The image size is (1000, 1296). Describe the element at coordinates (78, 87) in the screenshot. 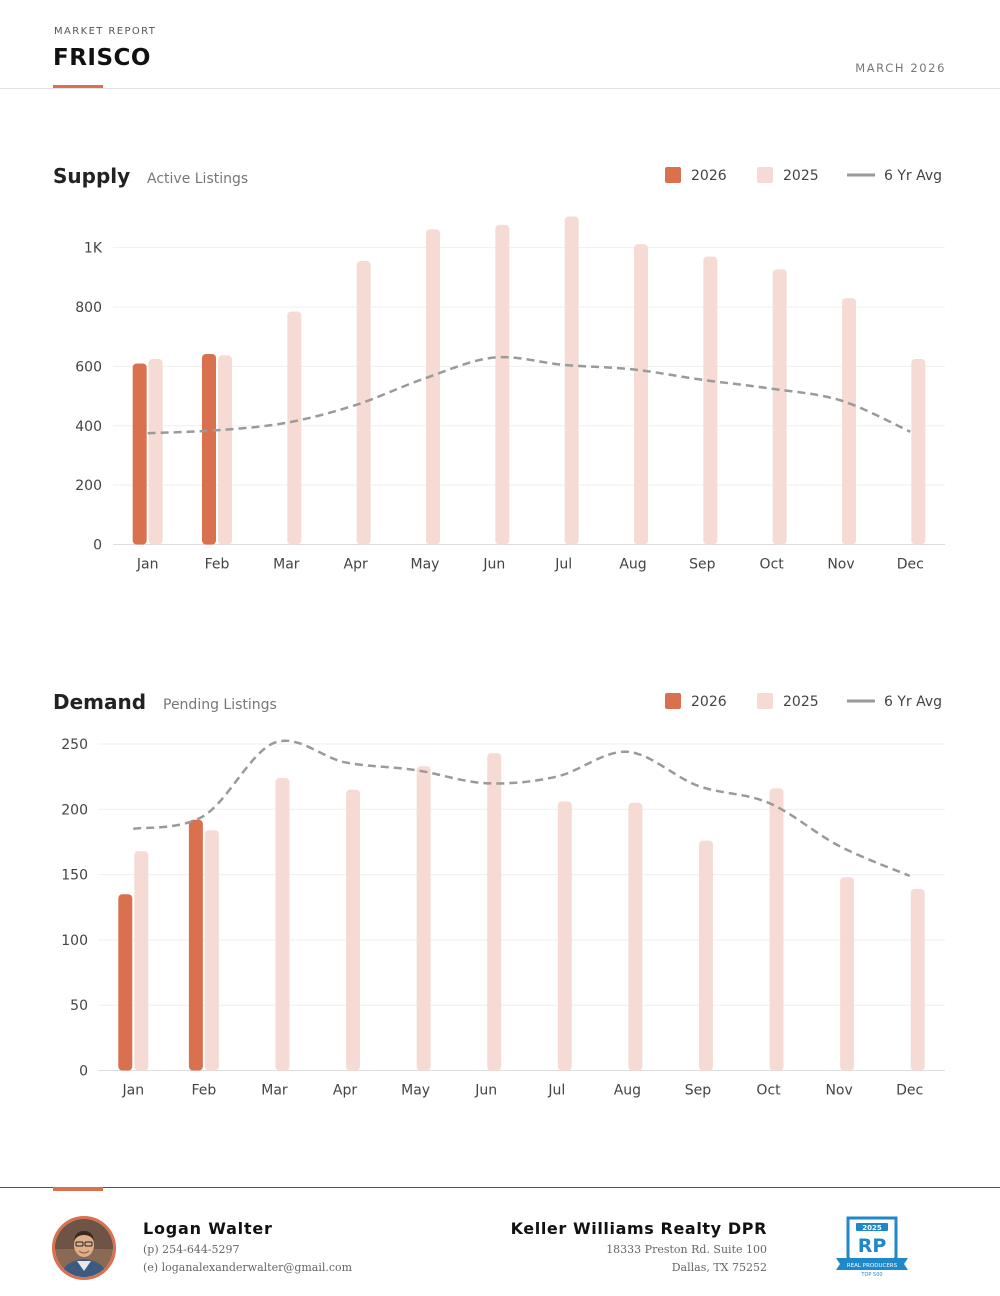

I see `title-accent-bar` at that location.